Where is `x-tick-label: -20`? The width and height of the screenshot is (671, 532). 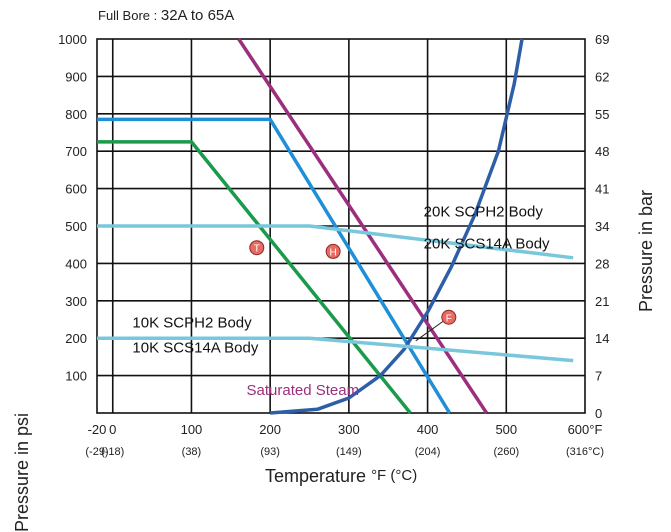
x-tick-label: -20 is located at coordinates (97, 429).